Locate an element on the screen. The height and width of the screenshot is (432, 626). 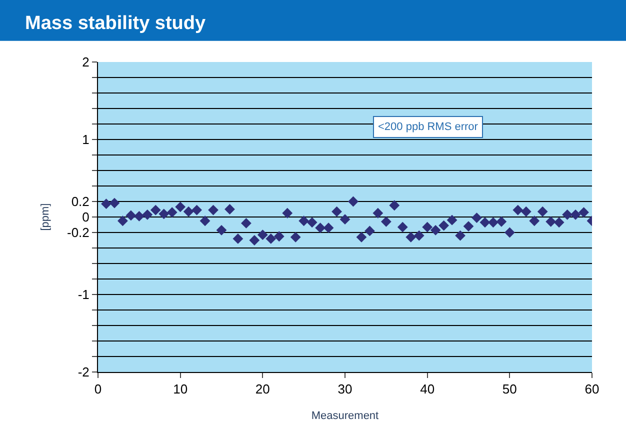
annotation: <200 ppb RMS error is located at coordinates (428, 127).